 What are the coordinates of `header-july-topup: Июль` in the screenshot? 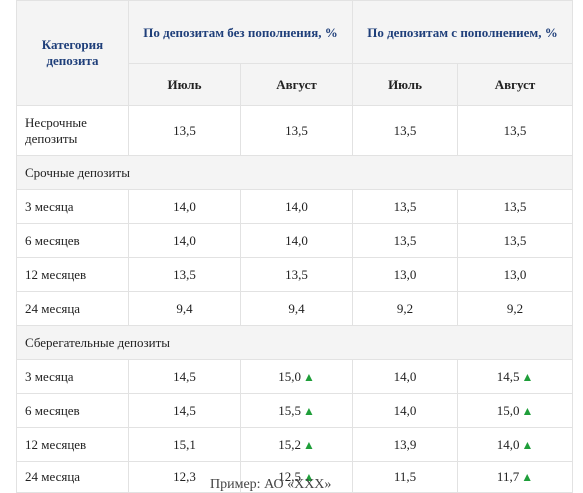 It's located at (405, 84).